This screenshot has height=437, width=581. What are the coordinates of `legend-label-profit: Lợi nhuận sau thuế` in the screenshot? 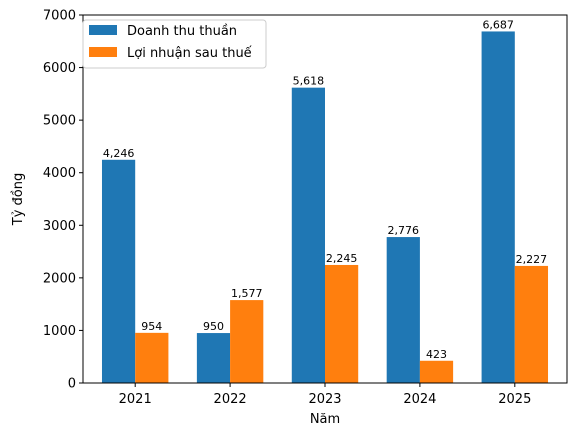 It's located at (189, 53).